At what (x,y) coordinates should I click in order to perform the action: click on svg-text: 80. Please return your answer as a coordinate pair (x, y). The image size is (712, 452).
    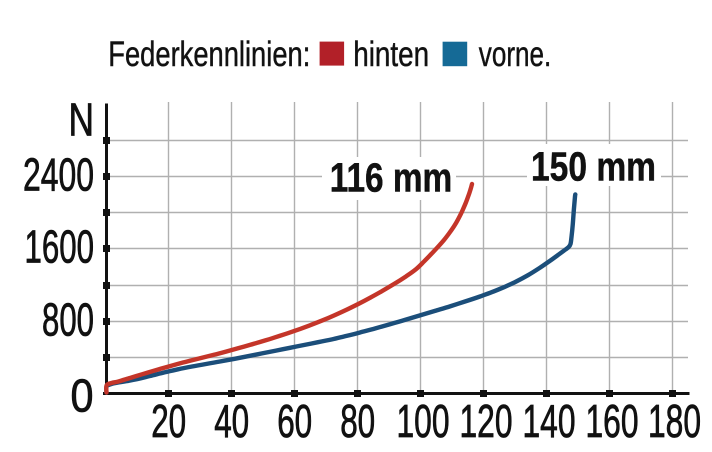
    Looking at the image, I should click on (357, 421).